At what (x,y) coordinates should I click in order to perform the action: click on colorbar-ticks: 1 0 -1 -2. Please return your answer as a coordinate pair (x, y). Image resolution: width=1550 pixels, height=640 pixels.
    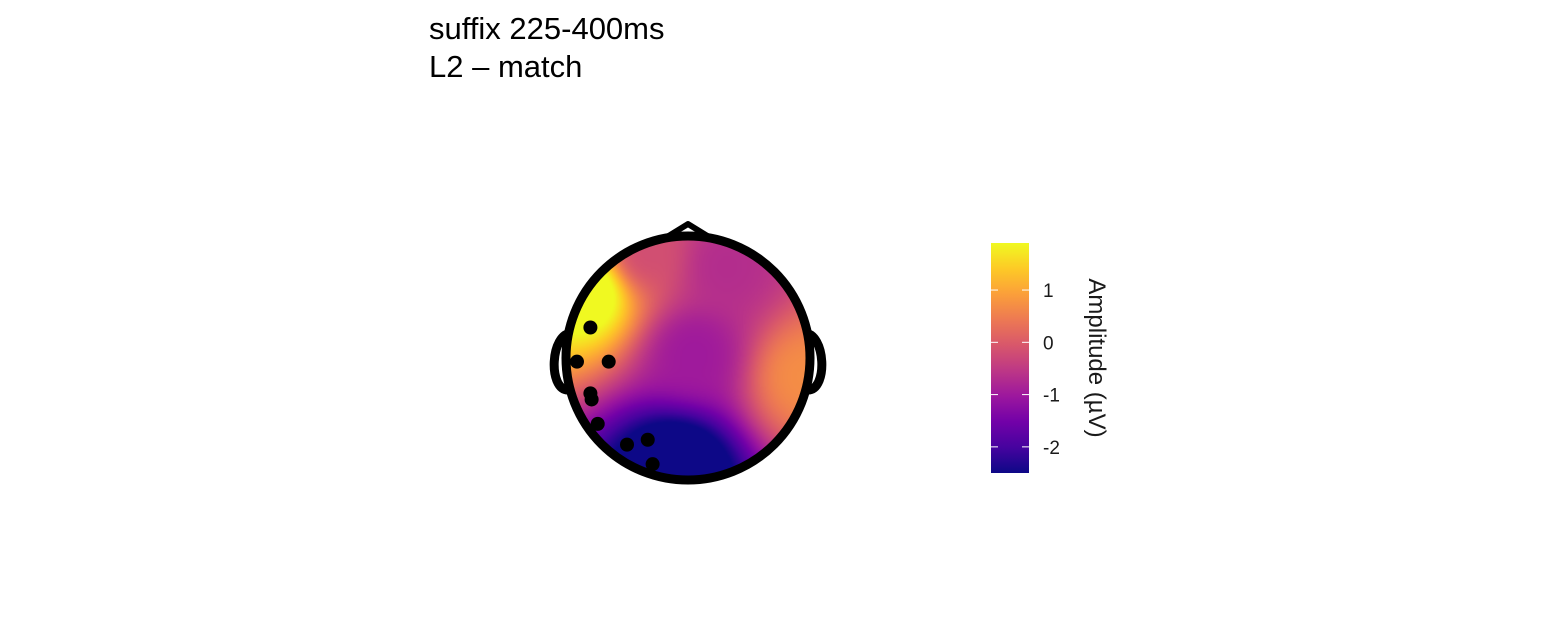
    Looking at the image, I should click on (1025, 370).